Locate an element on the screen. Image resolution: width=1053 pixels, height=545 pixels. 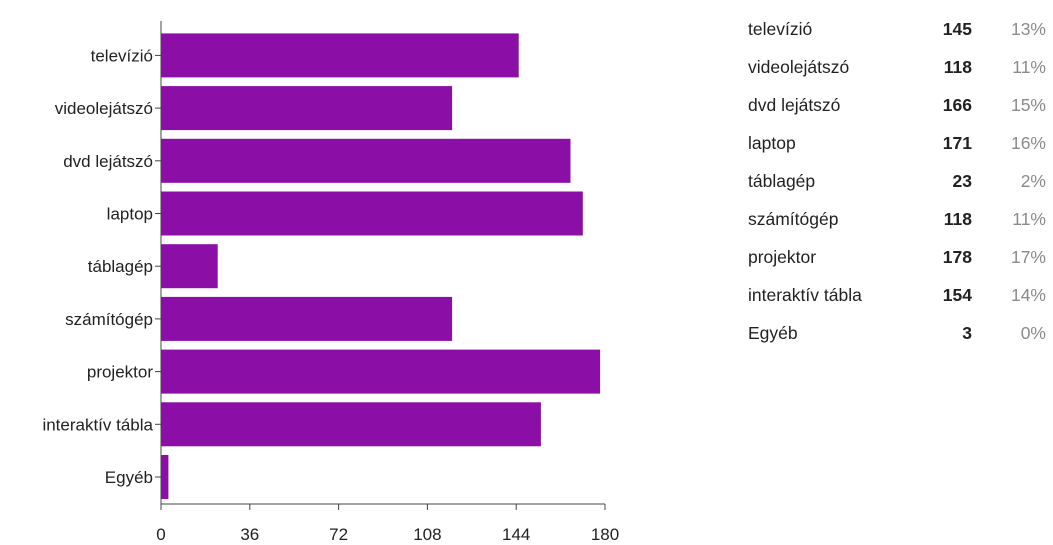
category-label: laptop is located at coordinates (130, 214).